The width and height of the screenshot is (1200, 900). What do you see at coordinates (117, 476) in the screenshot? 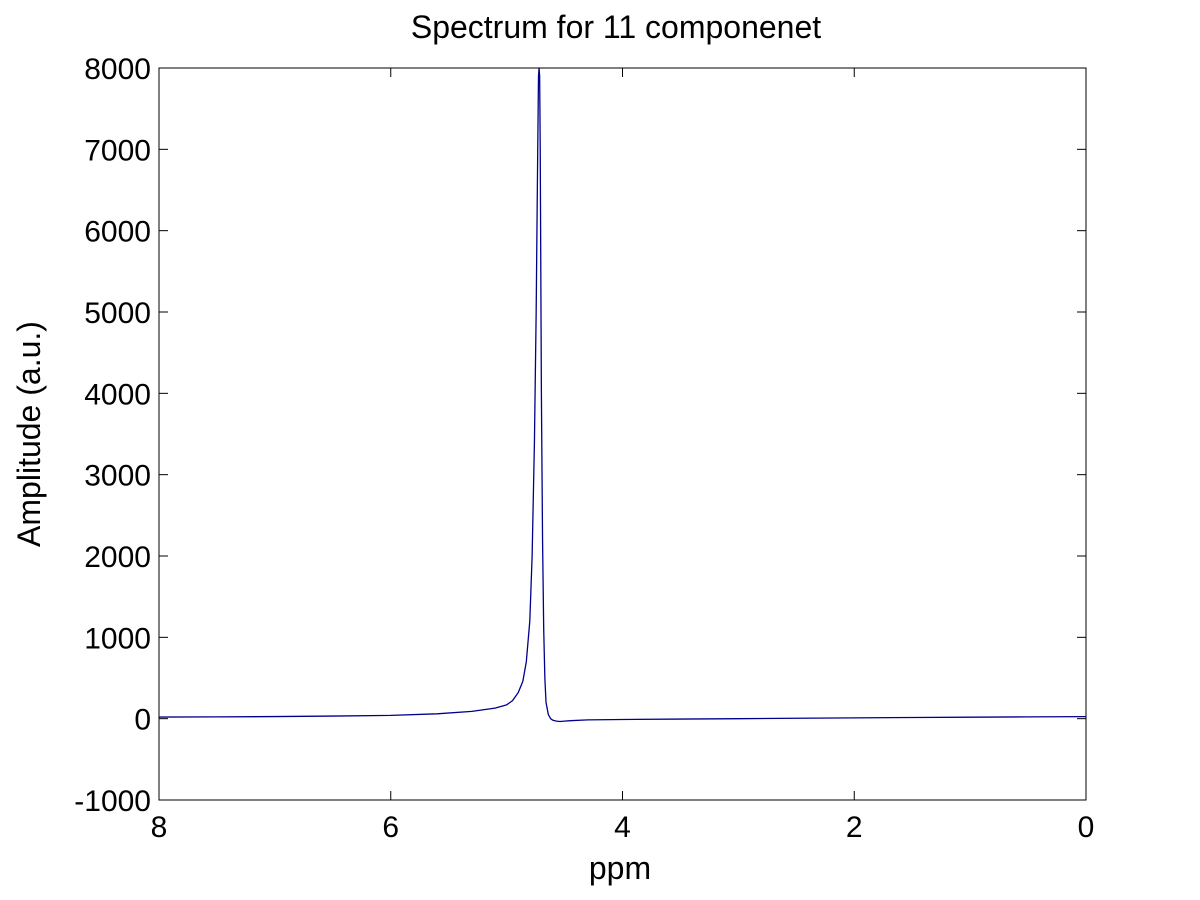
I see `y-tick-label-4: 3000` at bounding box center [117, 476].